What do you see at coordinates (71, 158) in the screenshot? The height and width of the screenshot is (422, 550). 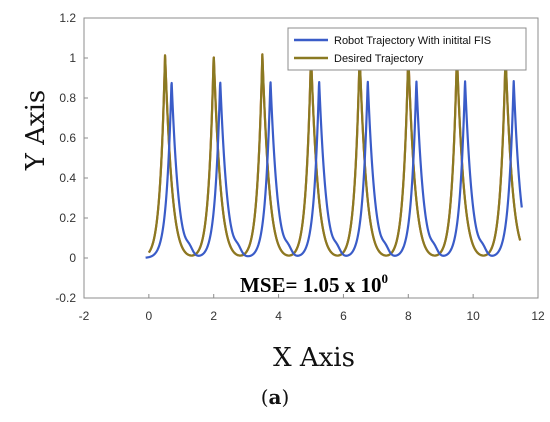 I see `y-axis-ticks: -0.2 0 0.2 0.4 0.6 0.8 1 1.2` at bounding box center [71, 158].